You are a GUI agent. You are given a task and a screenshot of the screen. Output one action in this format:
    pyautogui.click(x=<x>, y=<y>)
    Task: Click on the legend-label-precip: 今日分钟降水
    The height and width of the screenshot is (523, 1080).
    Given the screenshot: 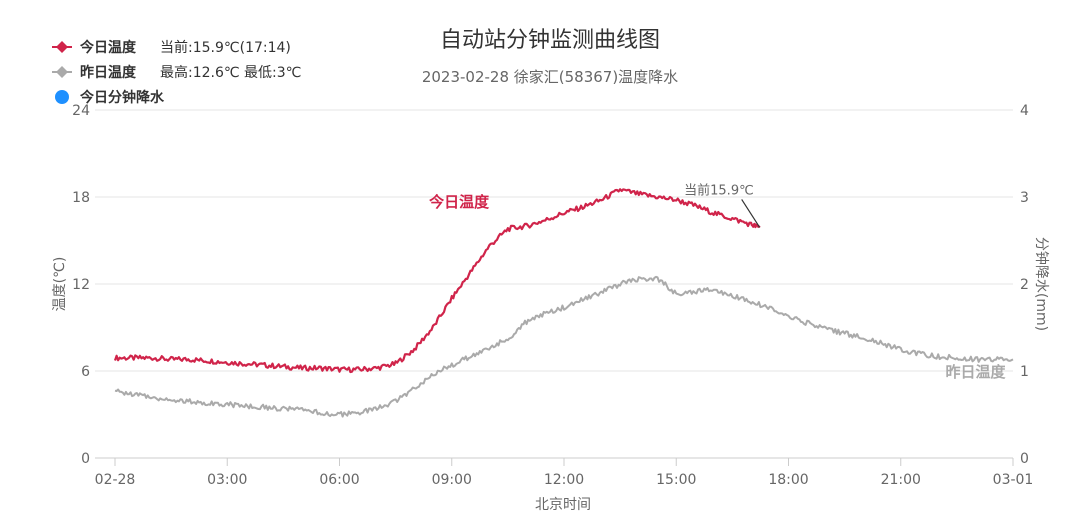 What is the action you would take?
    pyautogui.click(x=122, y=97)
    